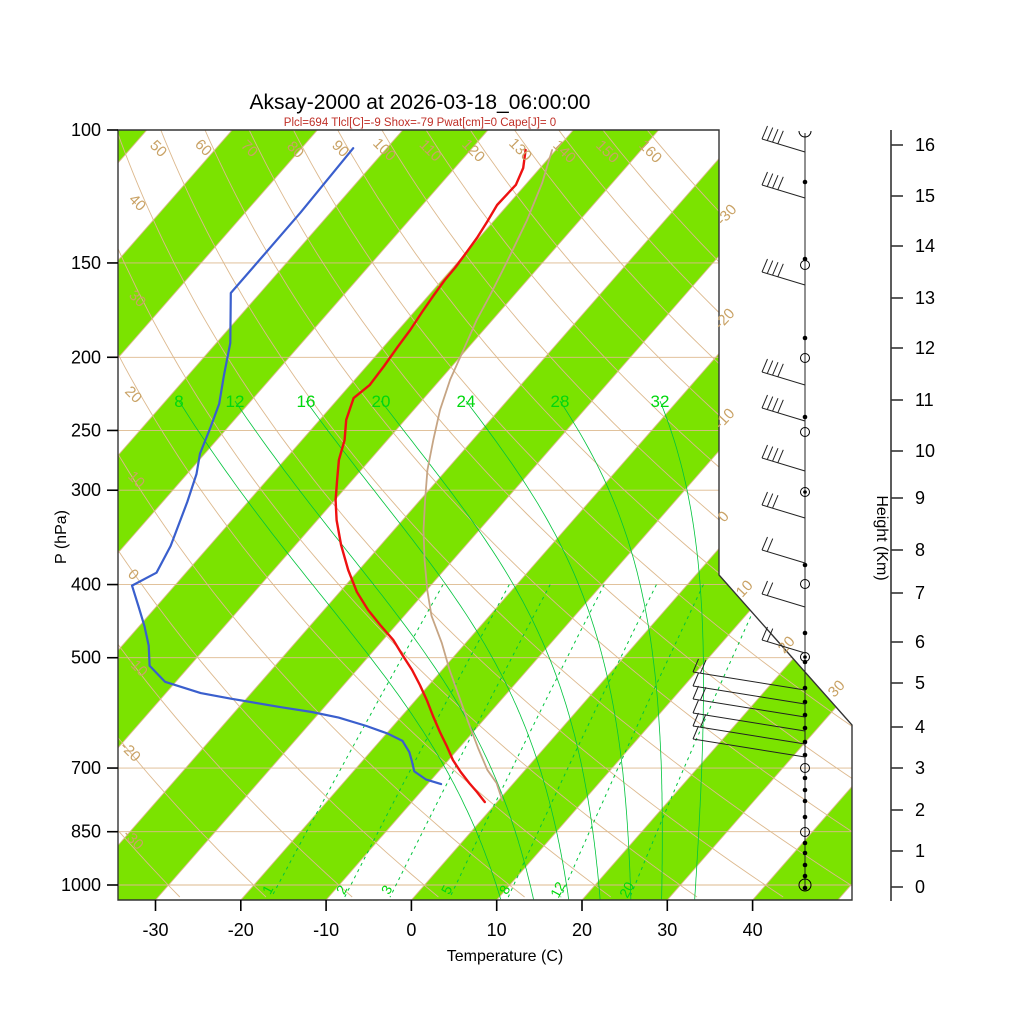 The height and width of the screenshot is (1024, 1024). I want to click on temperature-tick-label: 10, so click(497, 930).